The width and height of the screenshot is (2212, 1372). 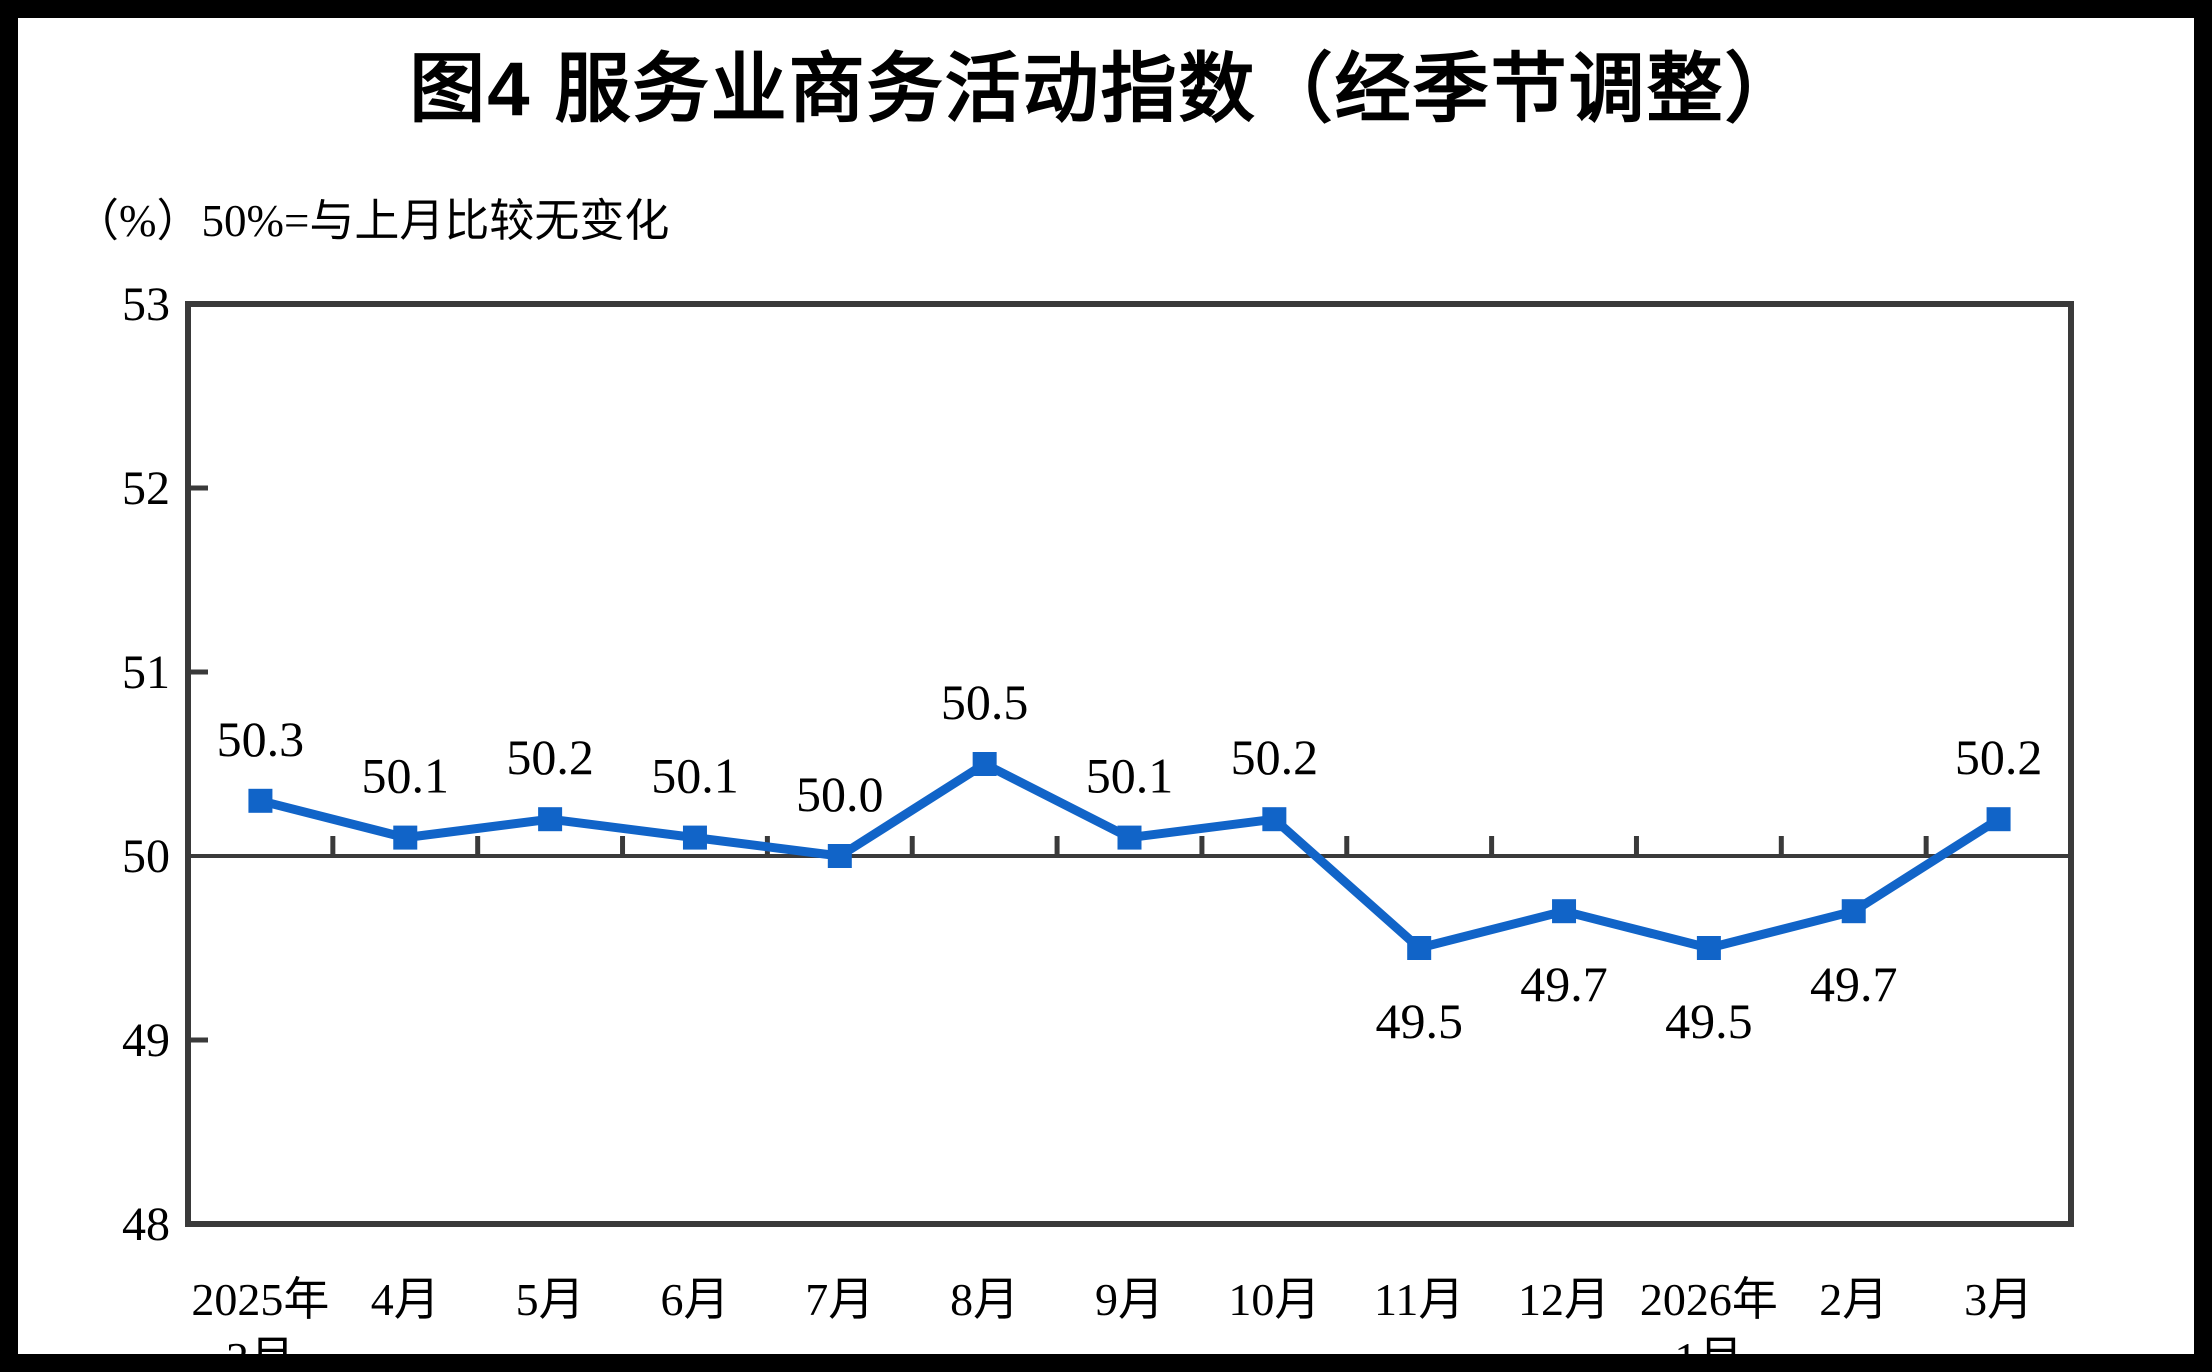 I want to click on y-axis-label: 50, so click(x=146, y=856).